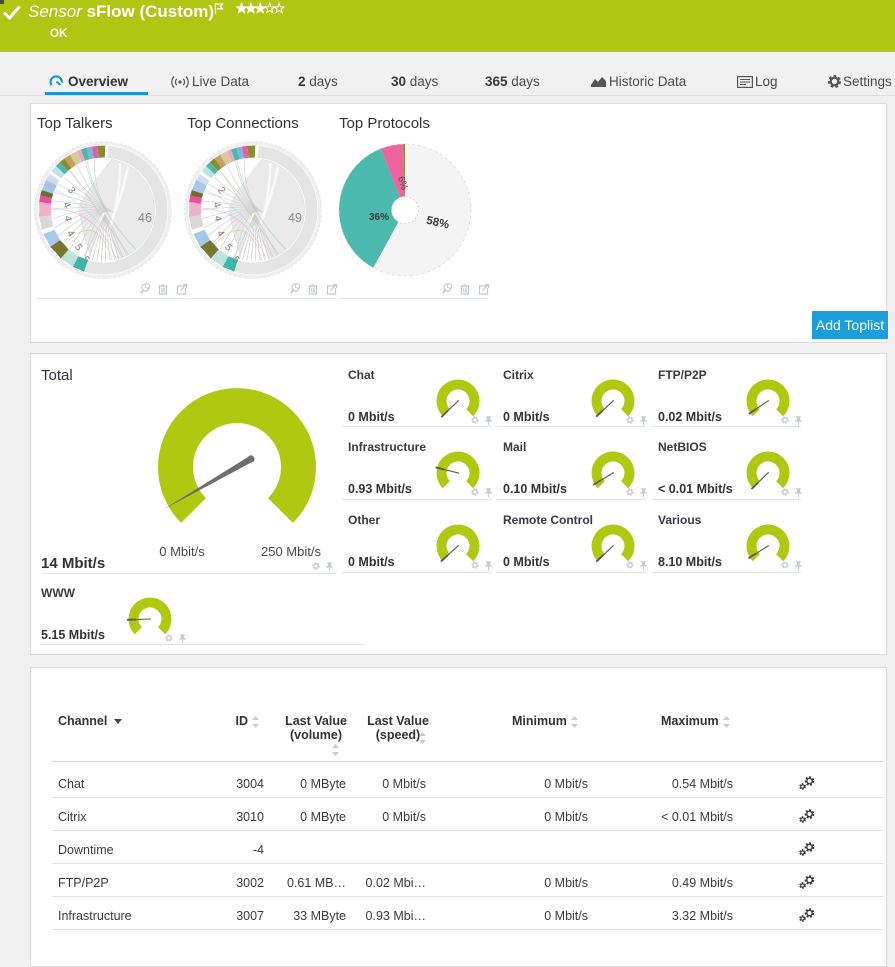 Image resolution: width=895 pixels, height=967 pixels. Describe the element at coordinates (437, 223) in the screenshot. I see `svg-text: 58%` at that location.